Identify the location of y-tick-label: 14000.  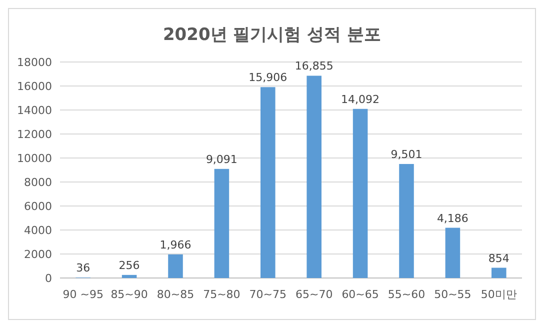
(34, 110).